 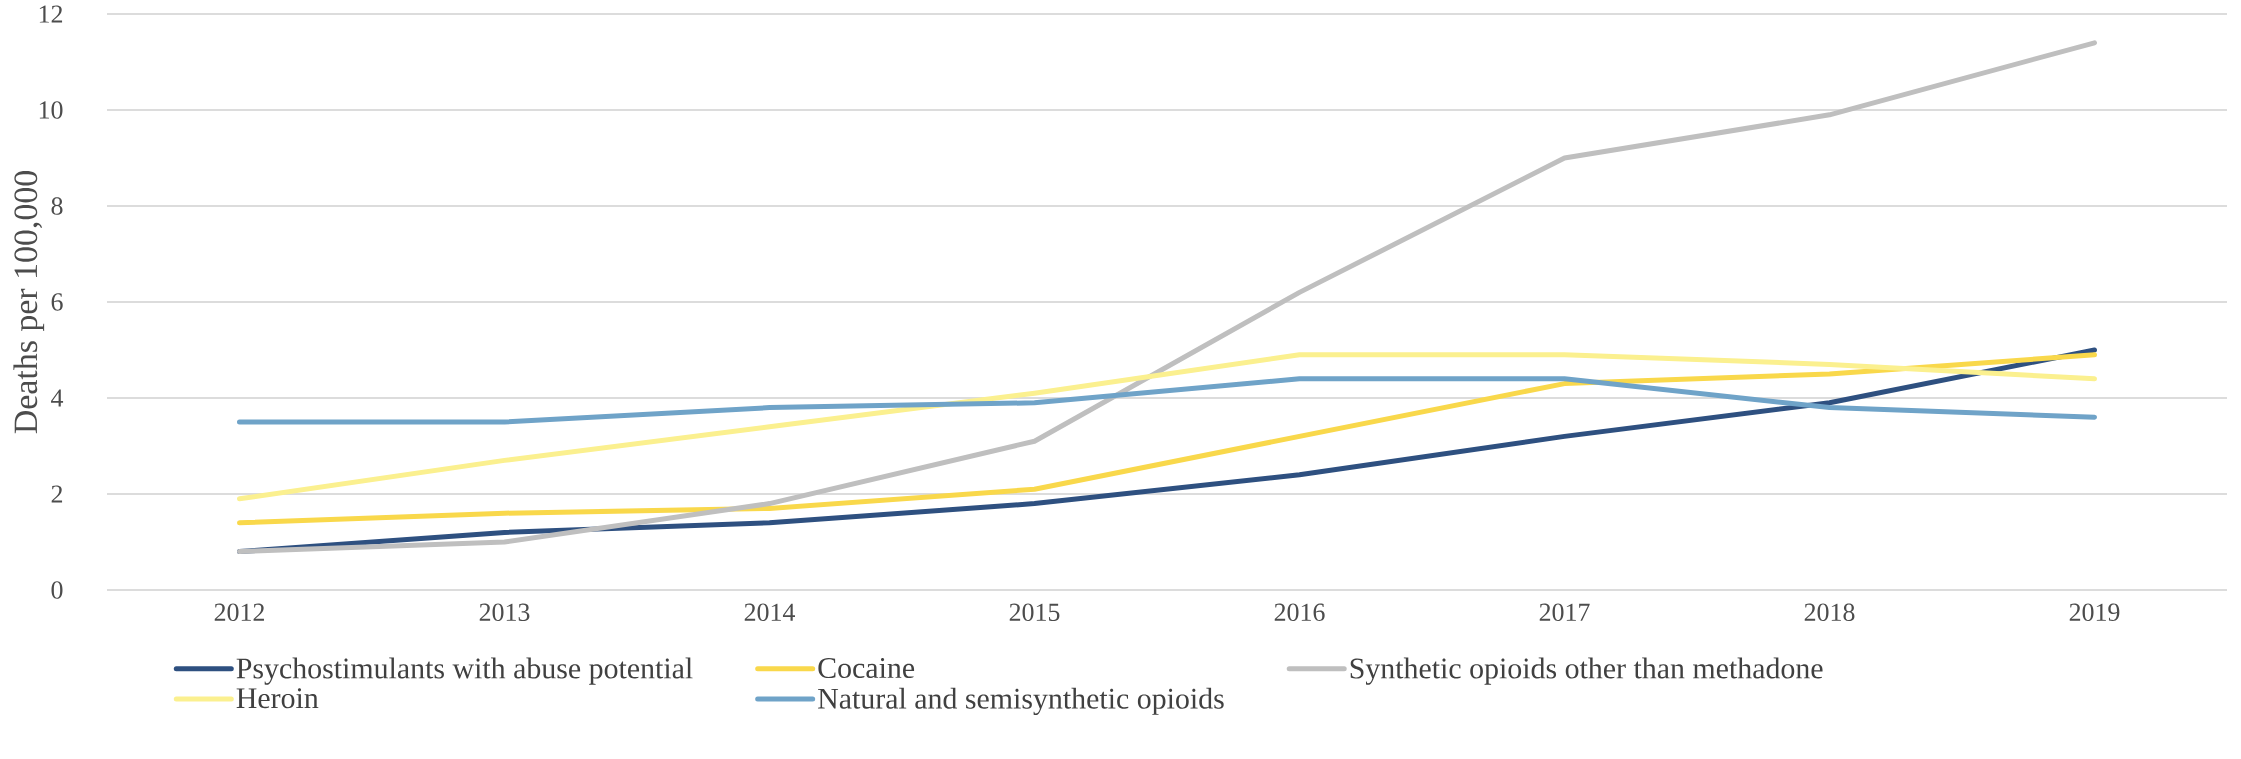 I want to click on x-tick-label: 2018, so click(x=1829, y=612).